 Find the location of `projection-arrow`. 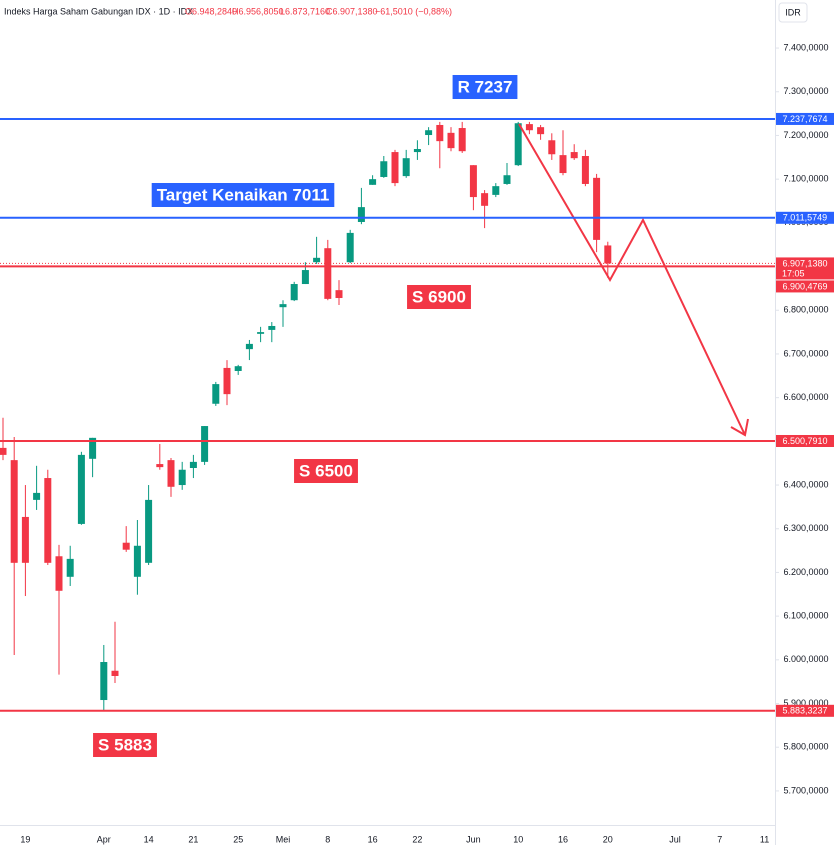

projection-arrow is located at coordinates (632, 279).